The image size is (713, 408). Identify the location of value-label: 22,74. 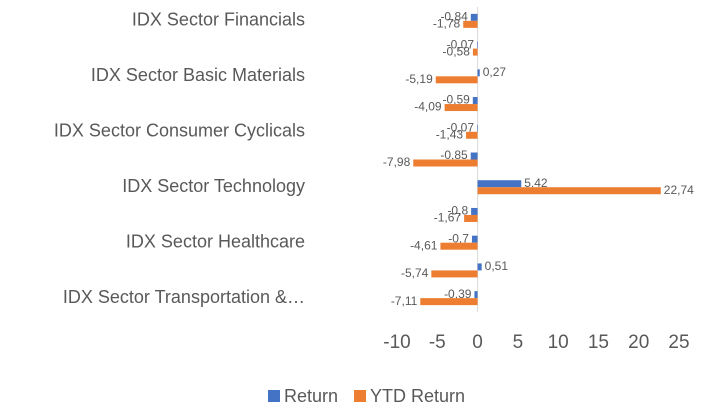
(679, 190).